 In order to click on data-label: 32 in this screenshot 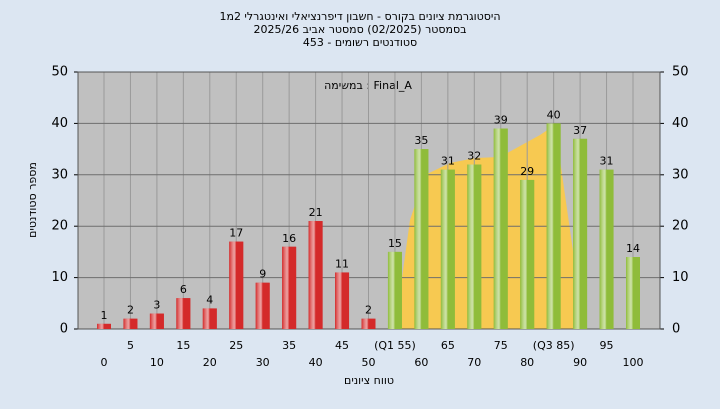, I will do `click(474, 156)`.